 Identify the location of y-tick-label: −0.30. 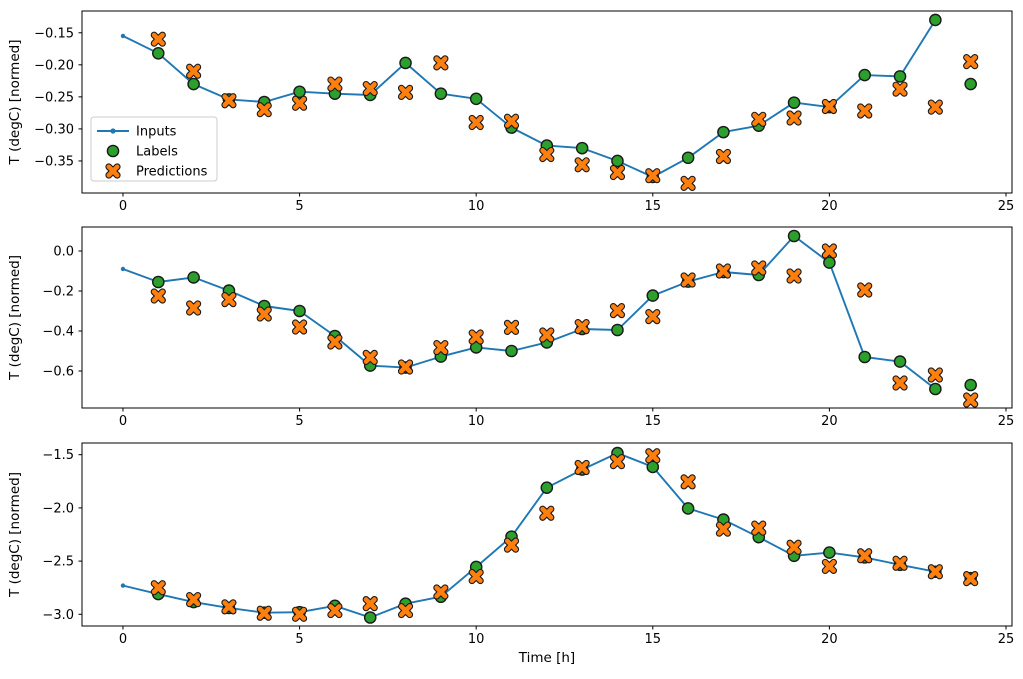
(54, 129).